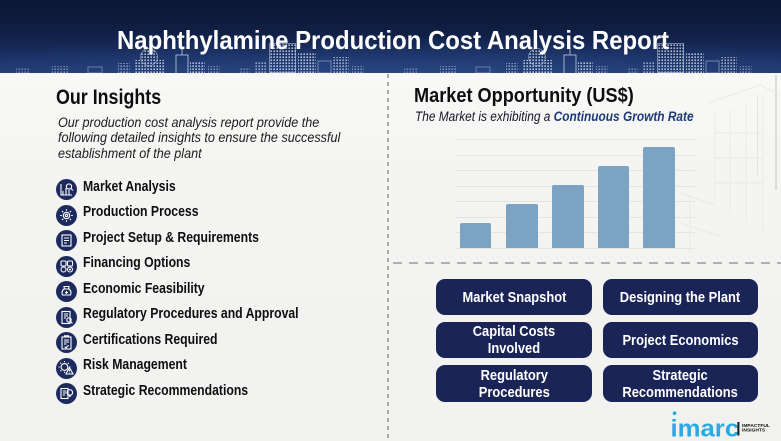 The width and height of the screenshot is (781, 441). Describe the element at coordinates (756, 426) in the screenshot. I see `svg-text: IMPACTFUL` at that location.